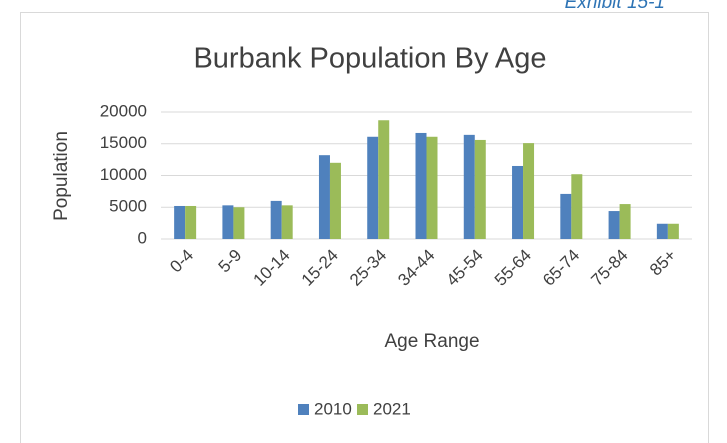 This screenshot has height=443, width=727. Describe the element at coordinates (123, 110) in the screenshot. I see `y-tick-label: 20000` at that location.